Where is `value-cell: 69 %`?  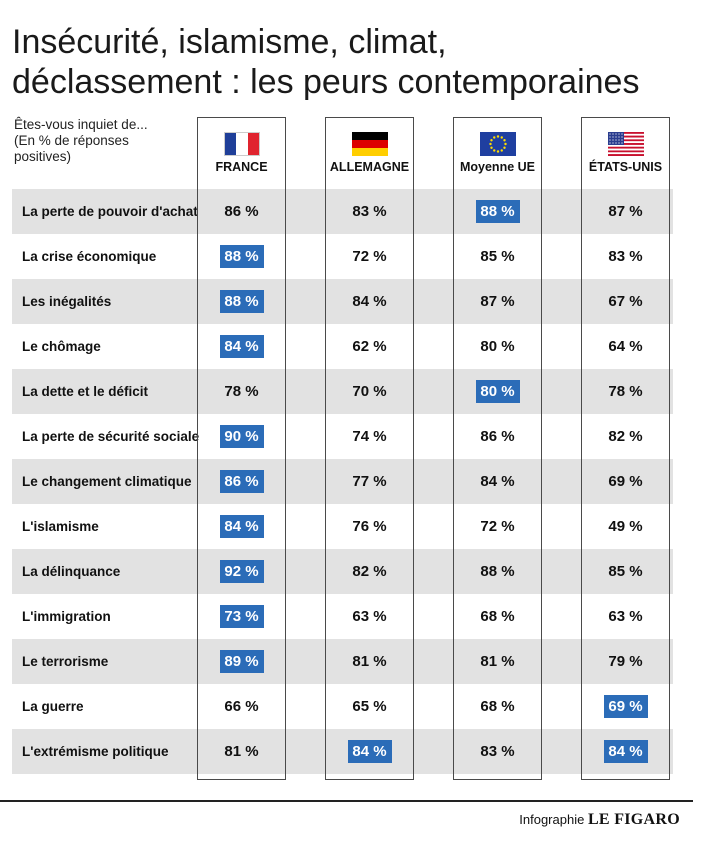
value-cell: 69 % is located at coordinates (625, 481).